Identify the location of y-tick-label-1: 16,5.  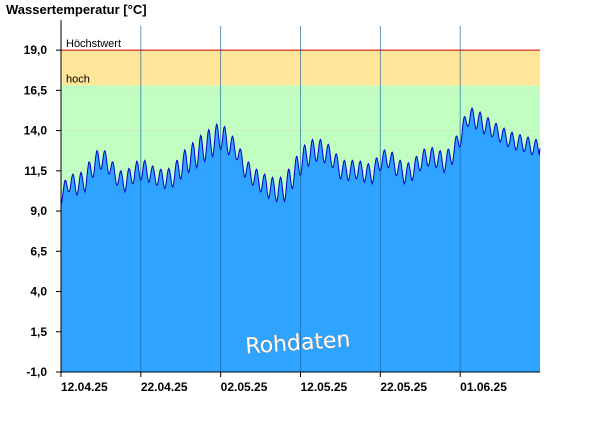
(36, 90).